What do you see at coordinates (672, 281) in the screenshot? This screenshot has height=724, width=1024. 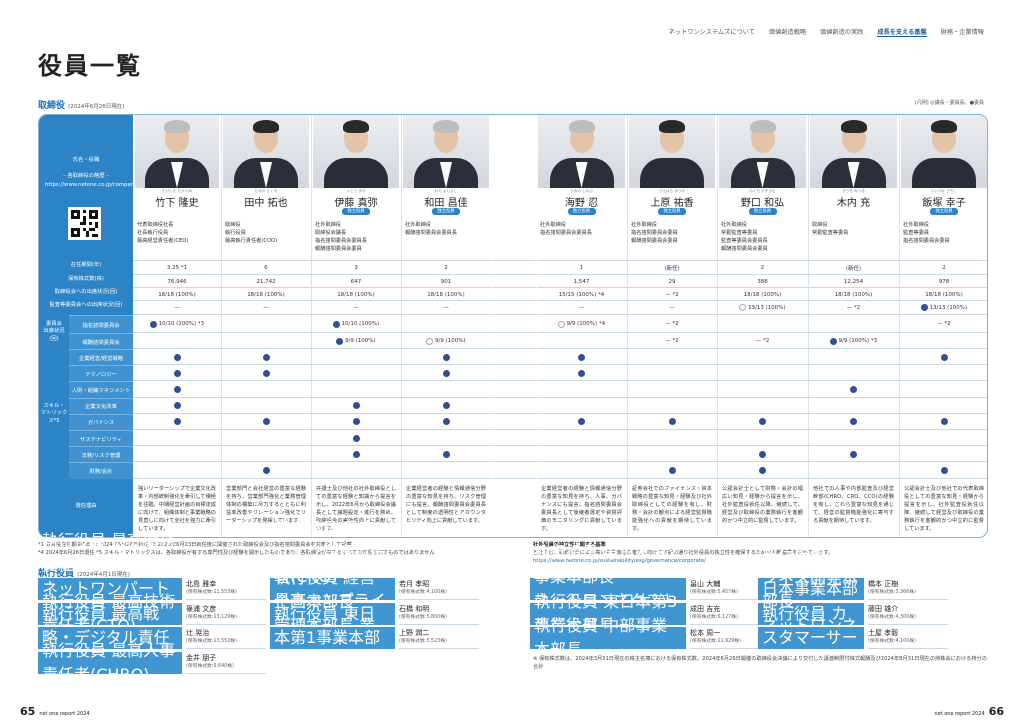 I see `director-shares: 29` at bounding box center [672, 281].